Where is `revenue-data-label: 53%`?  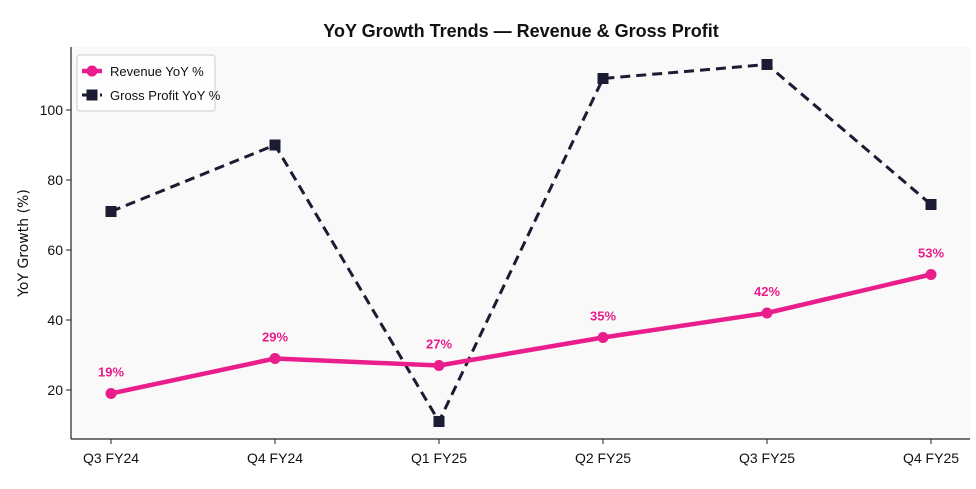 revenue-data-label: 53% is located at coordinates (931, 253).